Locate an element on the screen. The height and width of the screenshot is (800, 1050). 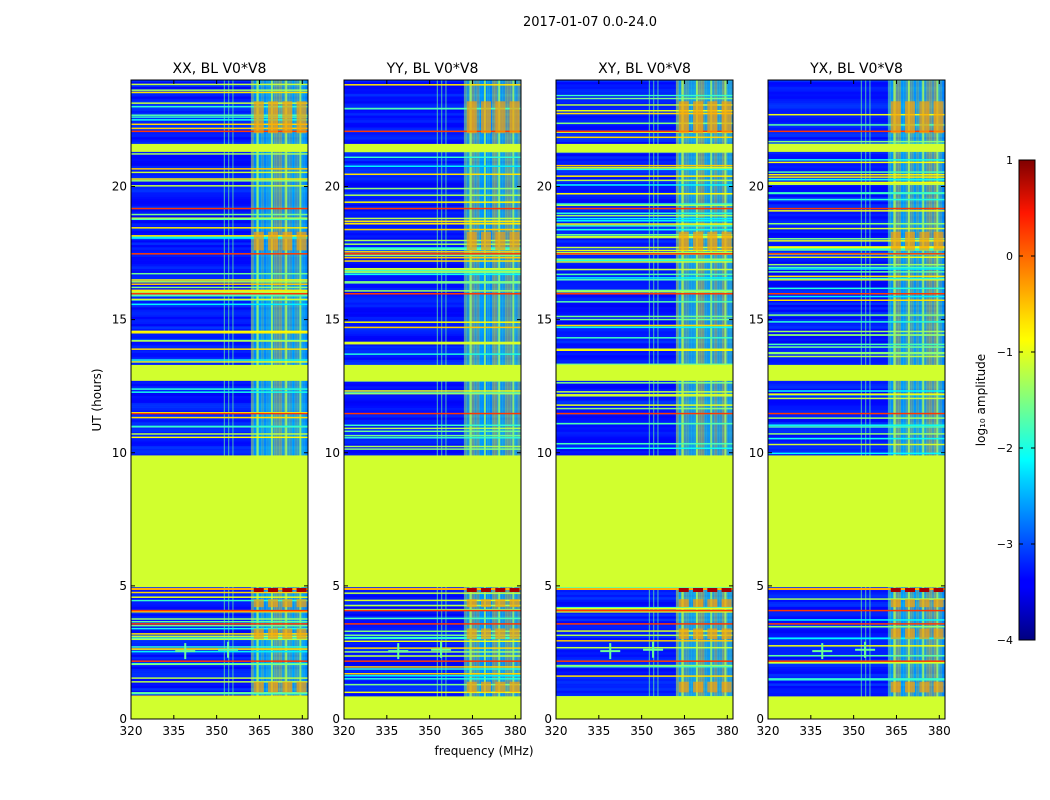
x-tick-label: 365 is located at coordinates (896, 731).